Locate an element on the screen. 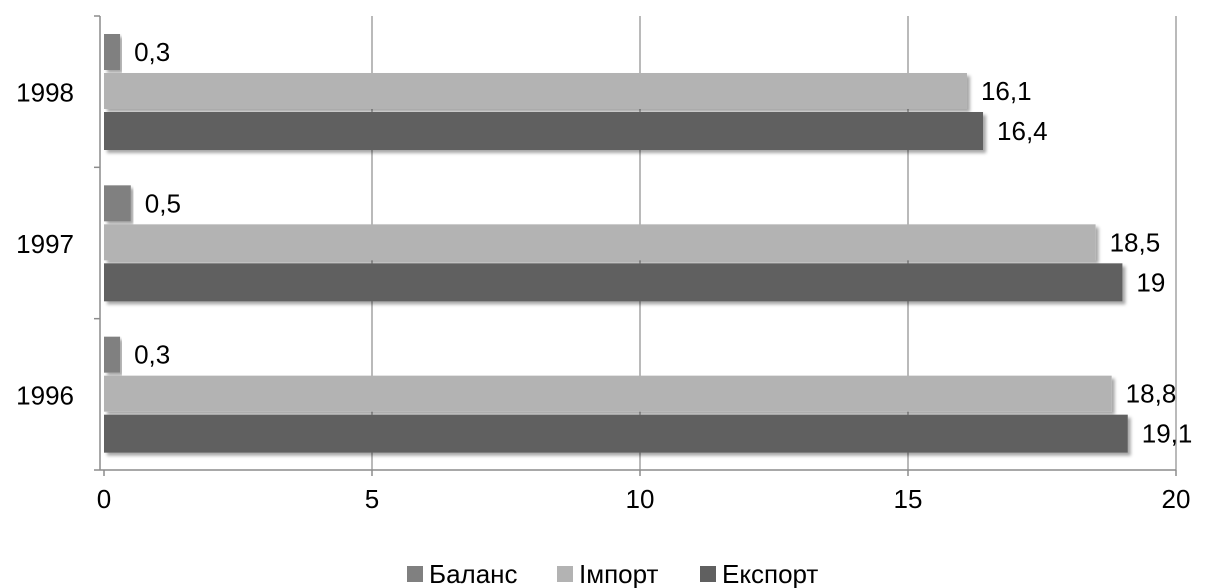 The width and height of the screenshot is (1208, 588). legend: Баланс Імпорт Експорт is located at coordinates (612, 573).